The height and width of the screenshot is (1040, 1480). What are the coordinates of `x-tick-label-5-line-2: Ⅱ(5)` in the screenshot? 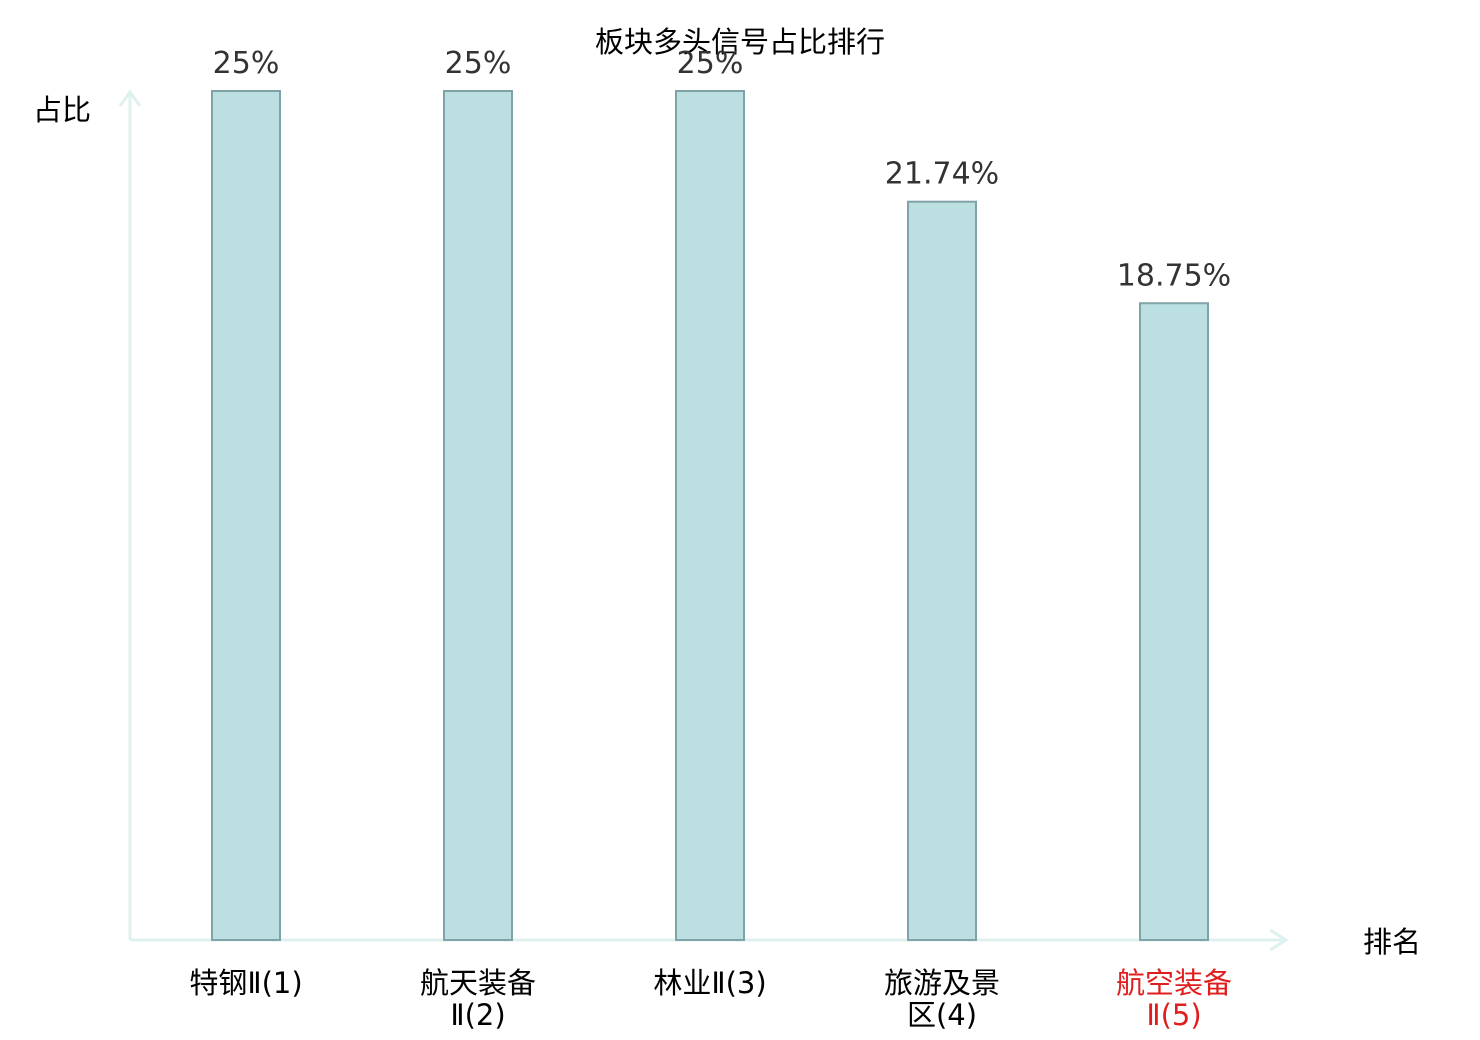 It's located at (1173, 1015).